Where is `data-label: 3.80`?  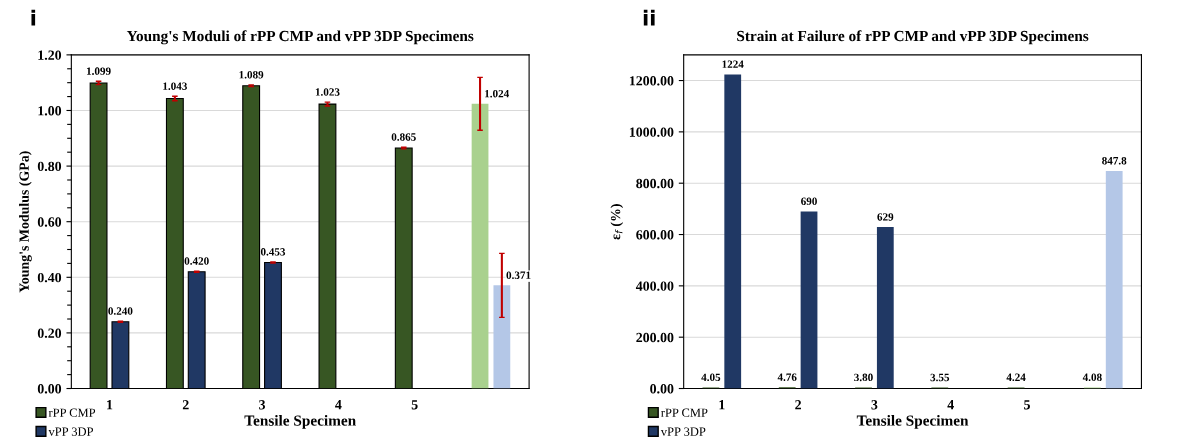 data-label: 3.80 is located at coordinates (863, 377).